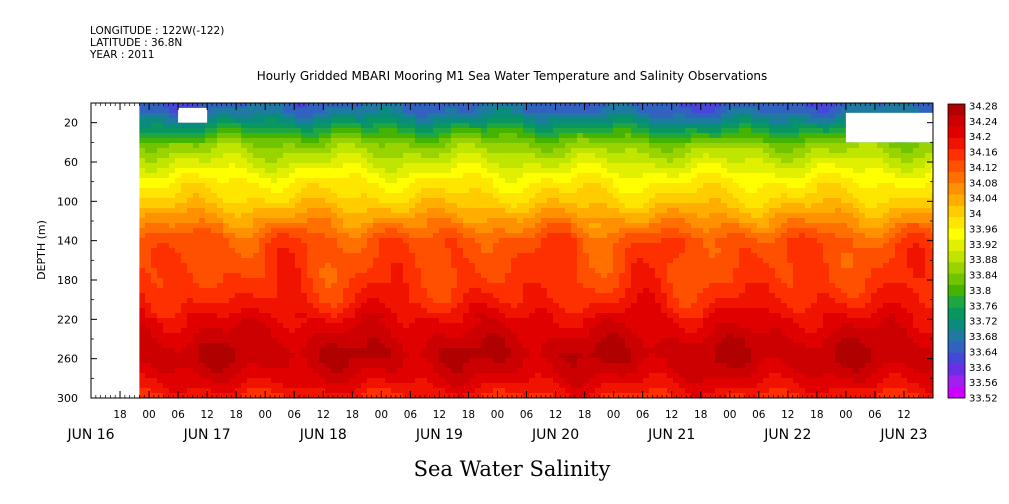 The height and width of the screenshot is (504, 1009). What do you see at coordinates (136, 43) in the screenshot?
I see `latitude-label: LATITUDE : 36.8N` at bounding box center [136, 43].